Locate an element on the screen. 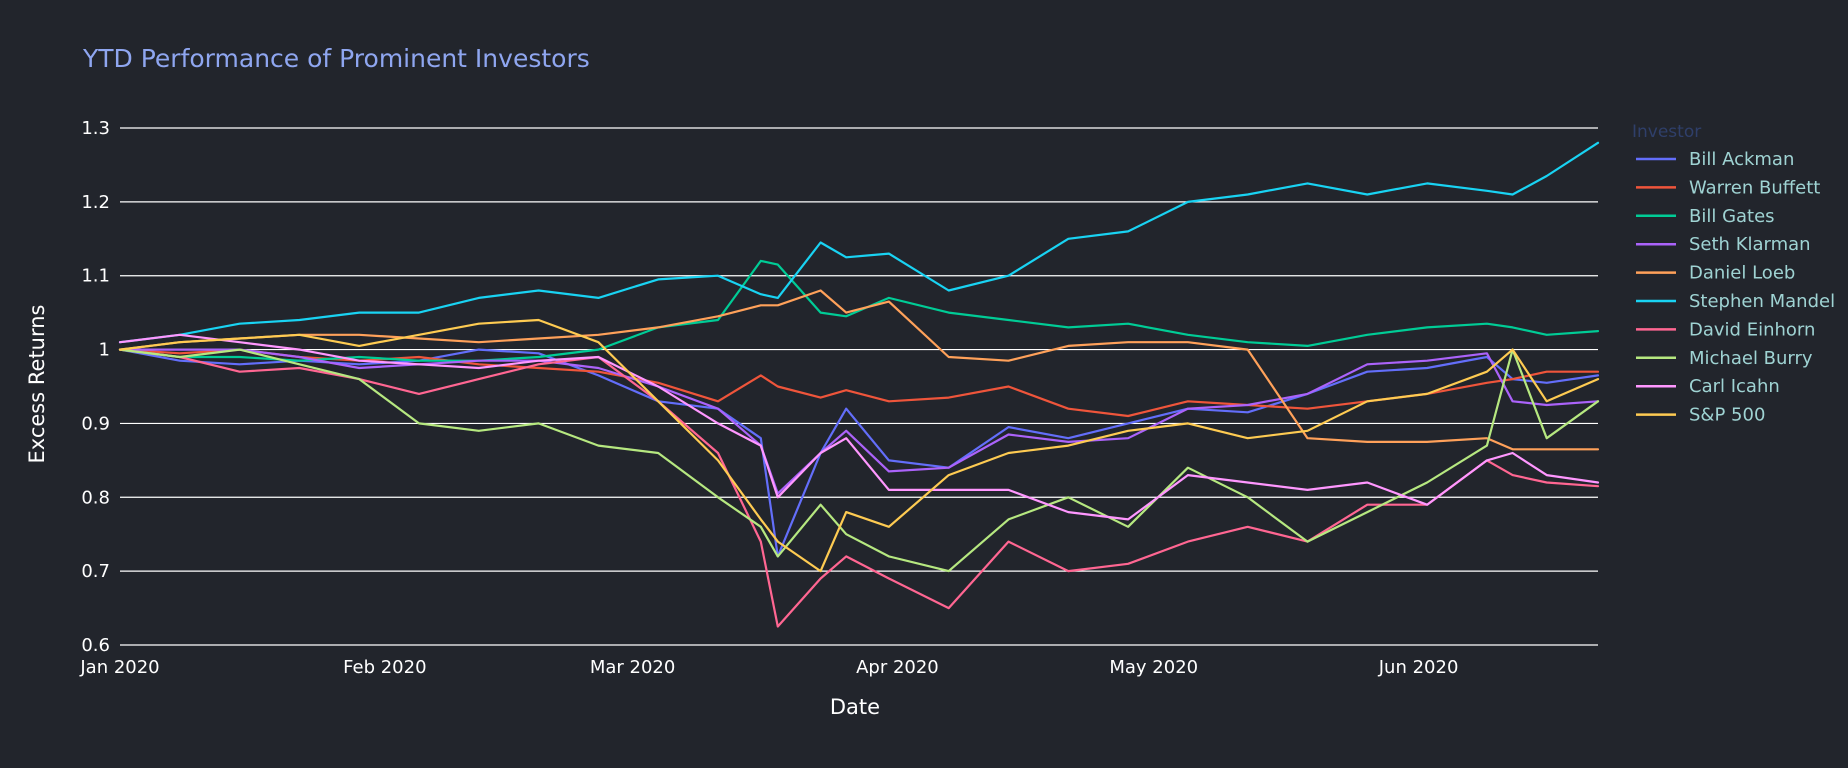 This screenshot has width=1848, height=768. x-tick-label: Apr 2020 is located at coordinates (897, 667).